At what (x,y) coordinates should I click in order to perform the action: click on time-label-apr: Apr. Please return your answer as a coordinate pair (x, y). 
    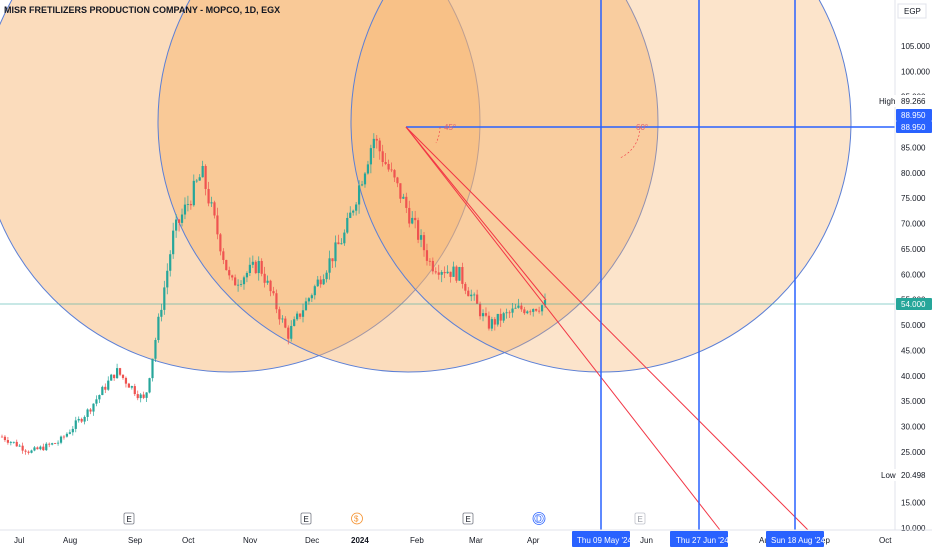
    Looking at the image, I should click on (533, 540).